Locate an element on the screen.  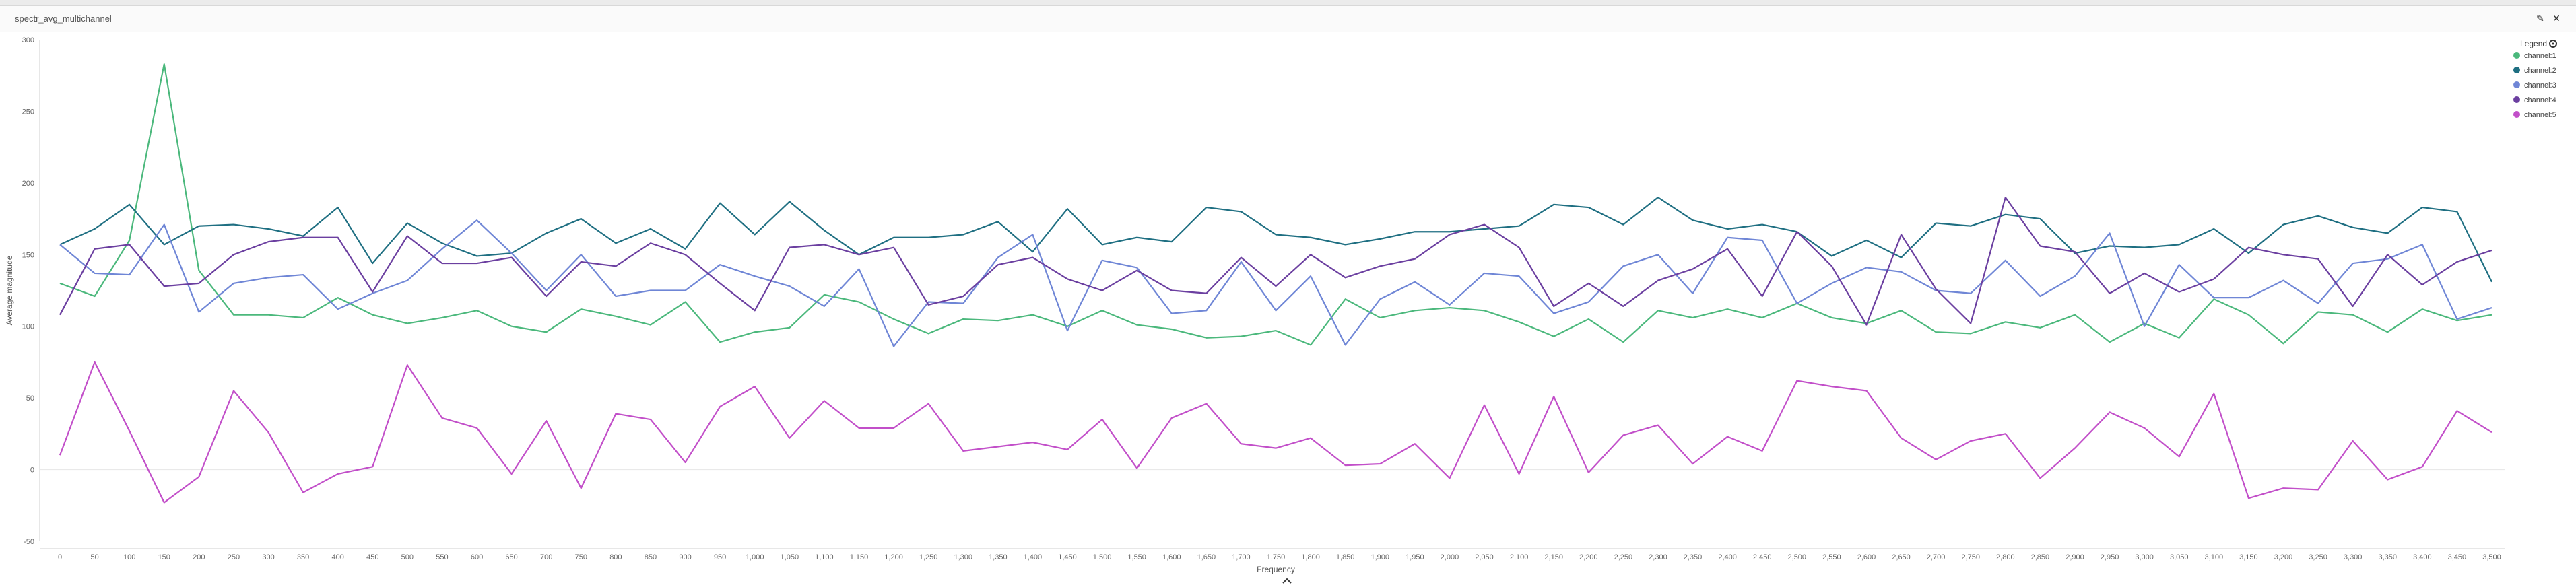
legend-item-label: channel:5 is located at coordinates (2540, 115).